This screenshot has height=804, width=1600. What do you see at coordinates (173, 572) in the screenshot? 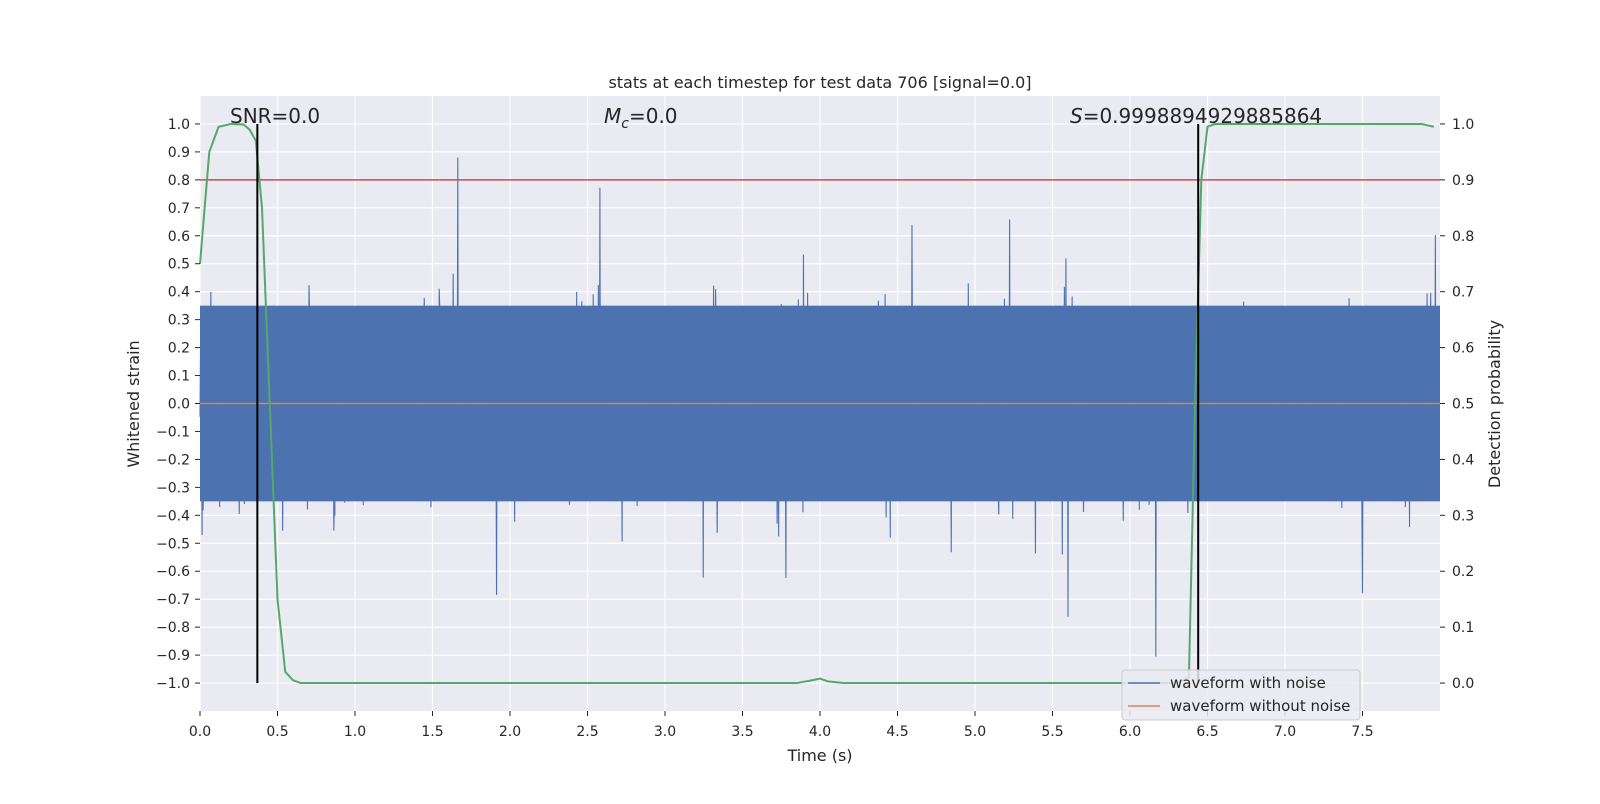
I see `y-left-tick-label: −0.6` at bounding box center [173, 572].